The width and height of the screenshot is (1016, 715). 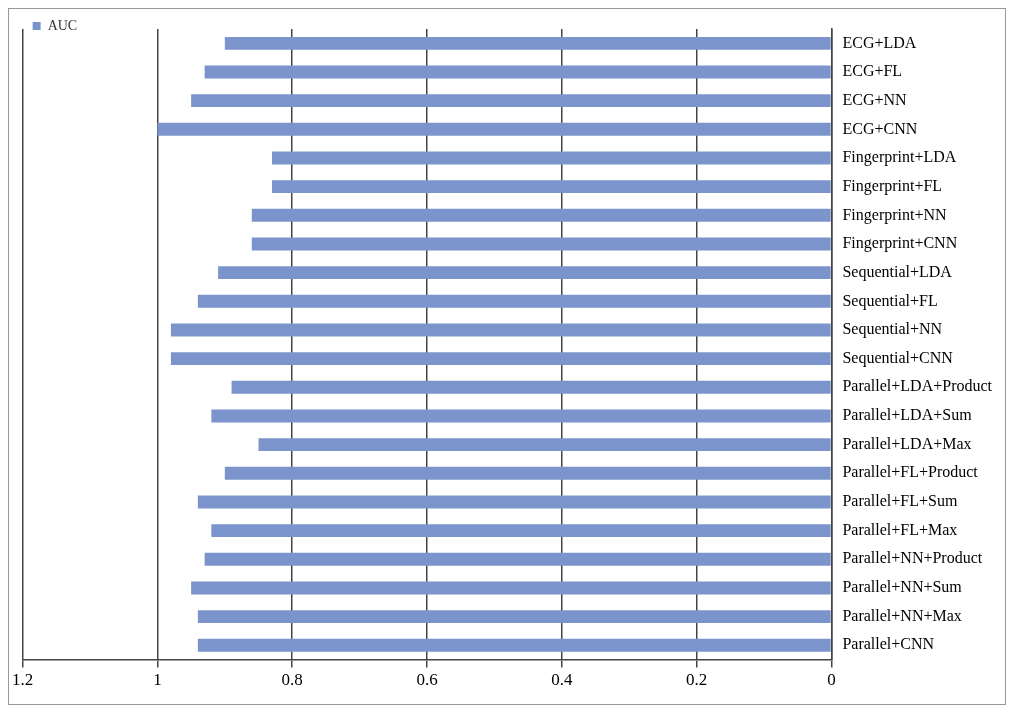 I want to click on y-tick-label: Fingerprint+LDA, so click(x=899, y=157).